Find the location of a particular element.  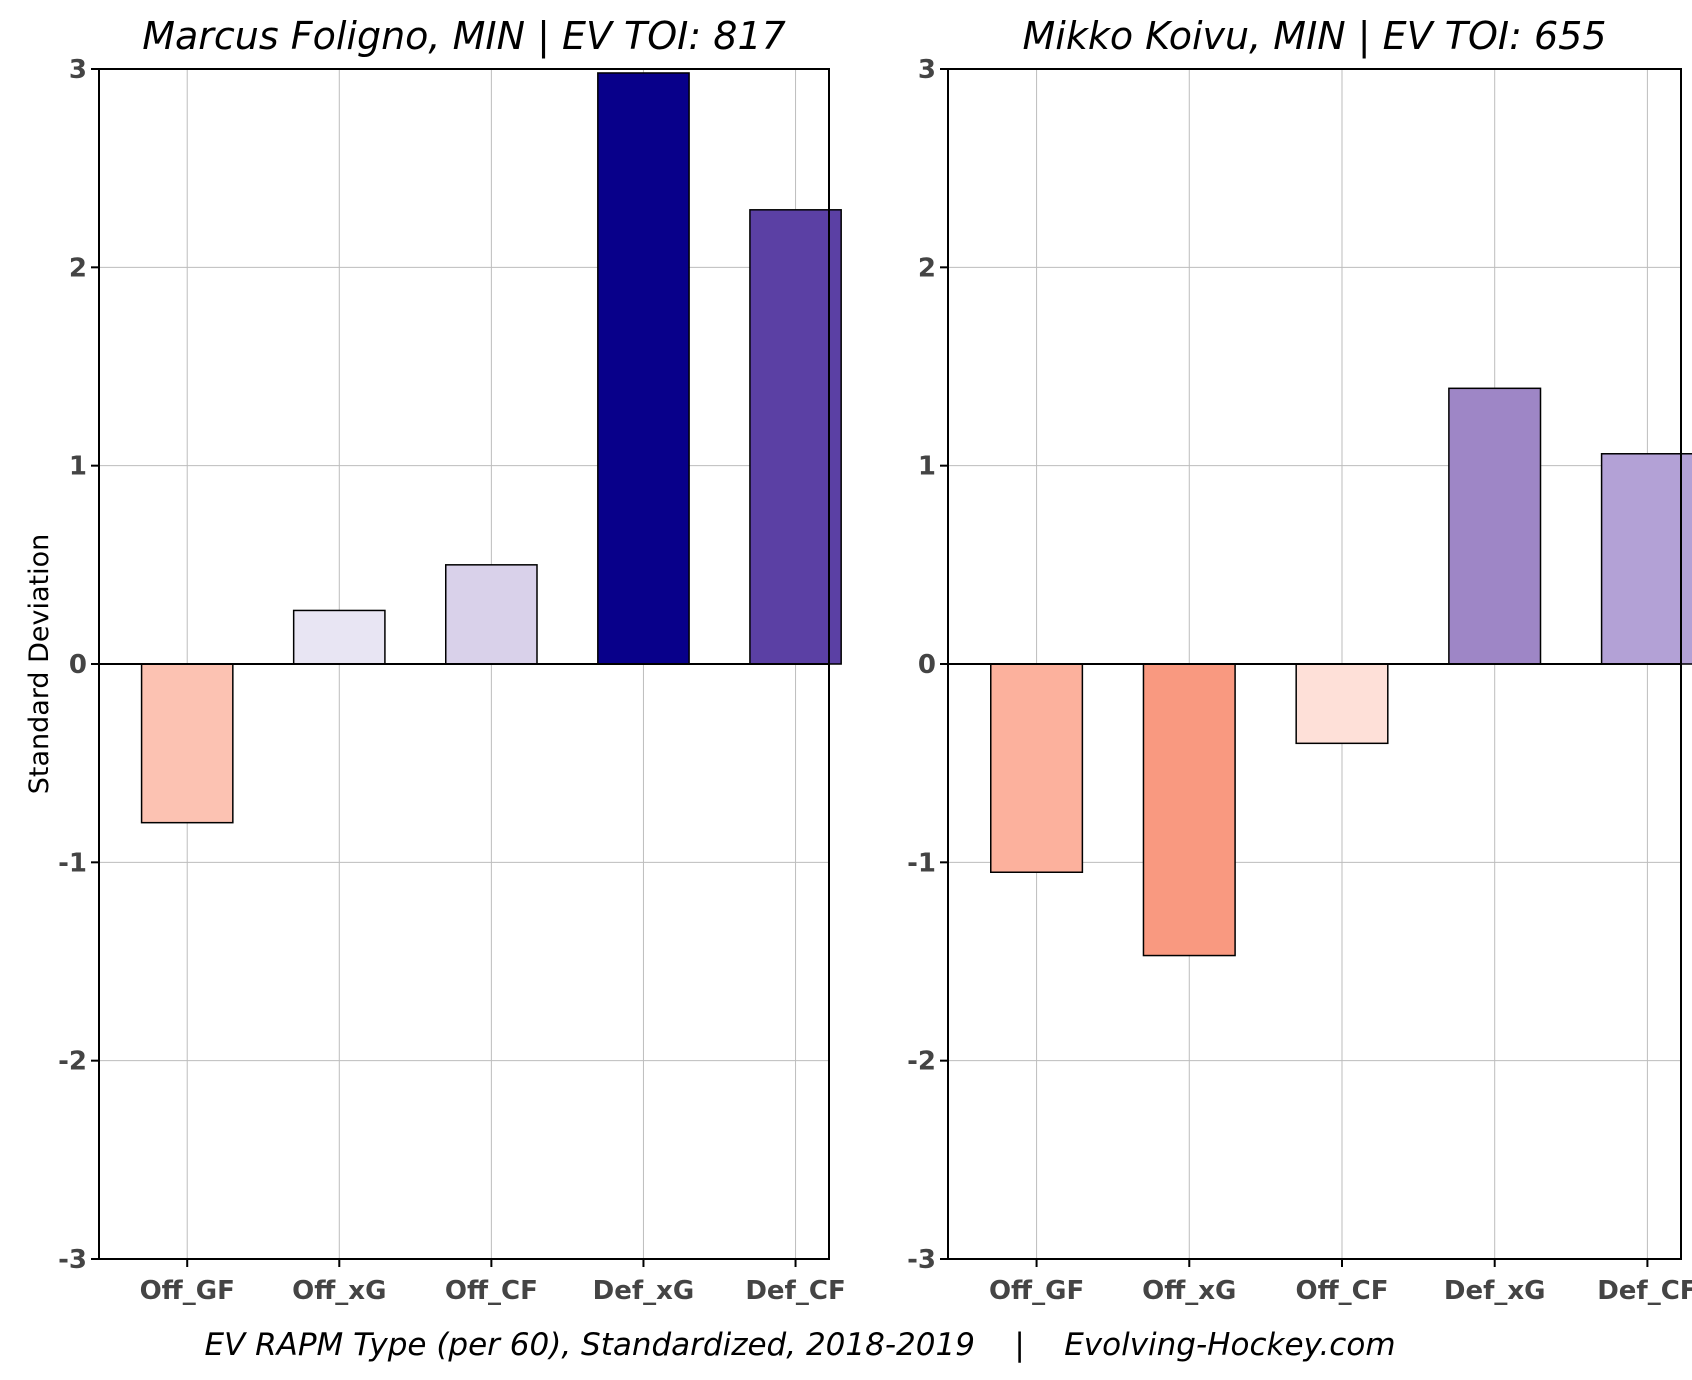

chart-title: Mikko Koivu, MIN | EV TOI: 655 is located at coordinates (1315, 36).